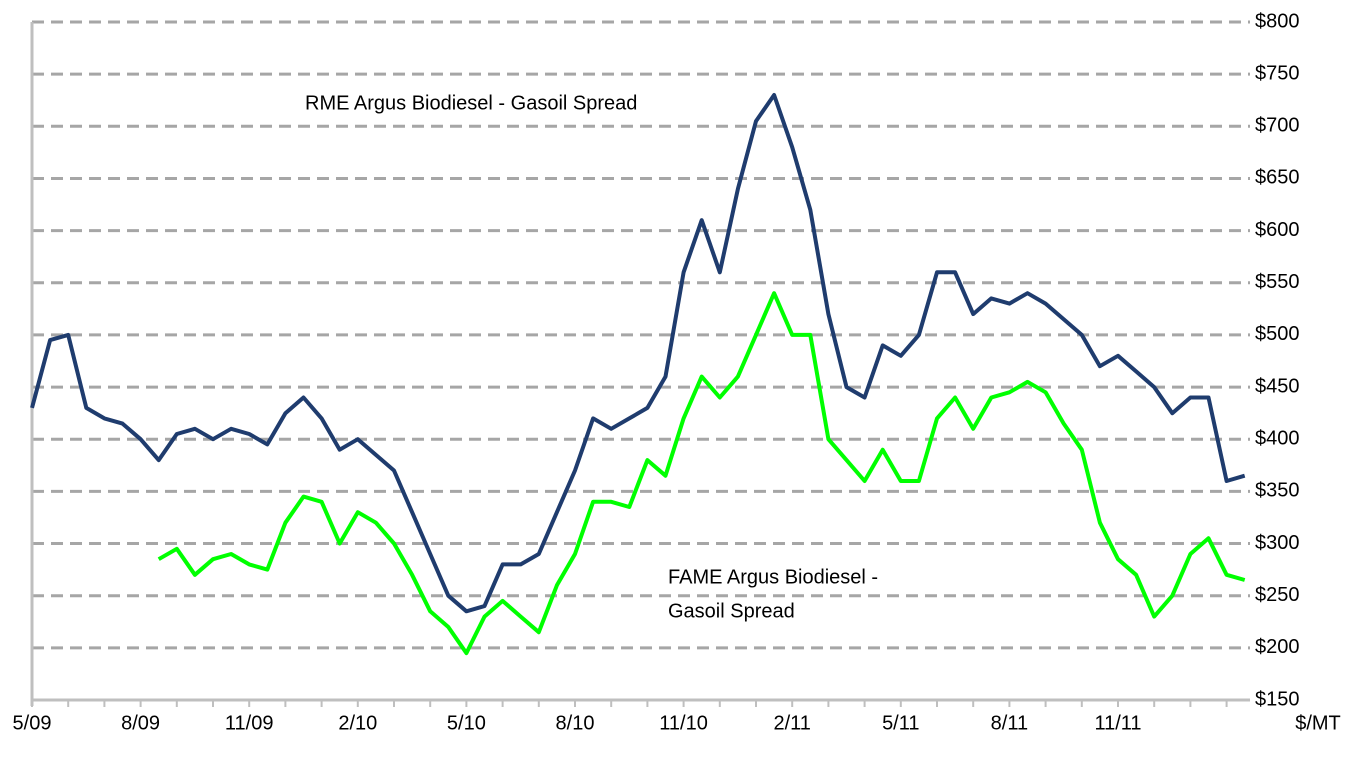 The image size is (1359, 757). What do you see at coordinates (1277, 334) in the screenshot?
I see `y-tick-label: $500` at bounding box center [1277, 334].